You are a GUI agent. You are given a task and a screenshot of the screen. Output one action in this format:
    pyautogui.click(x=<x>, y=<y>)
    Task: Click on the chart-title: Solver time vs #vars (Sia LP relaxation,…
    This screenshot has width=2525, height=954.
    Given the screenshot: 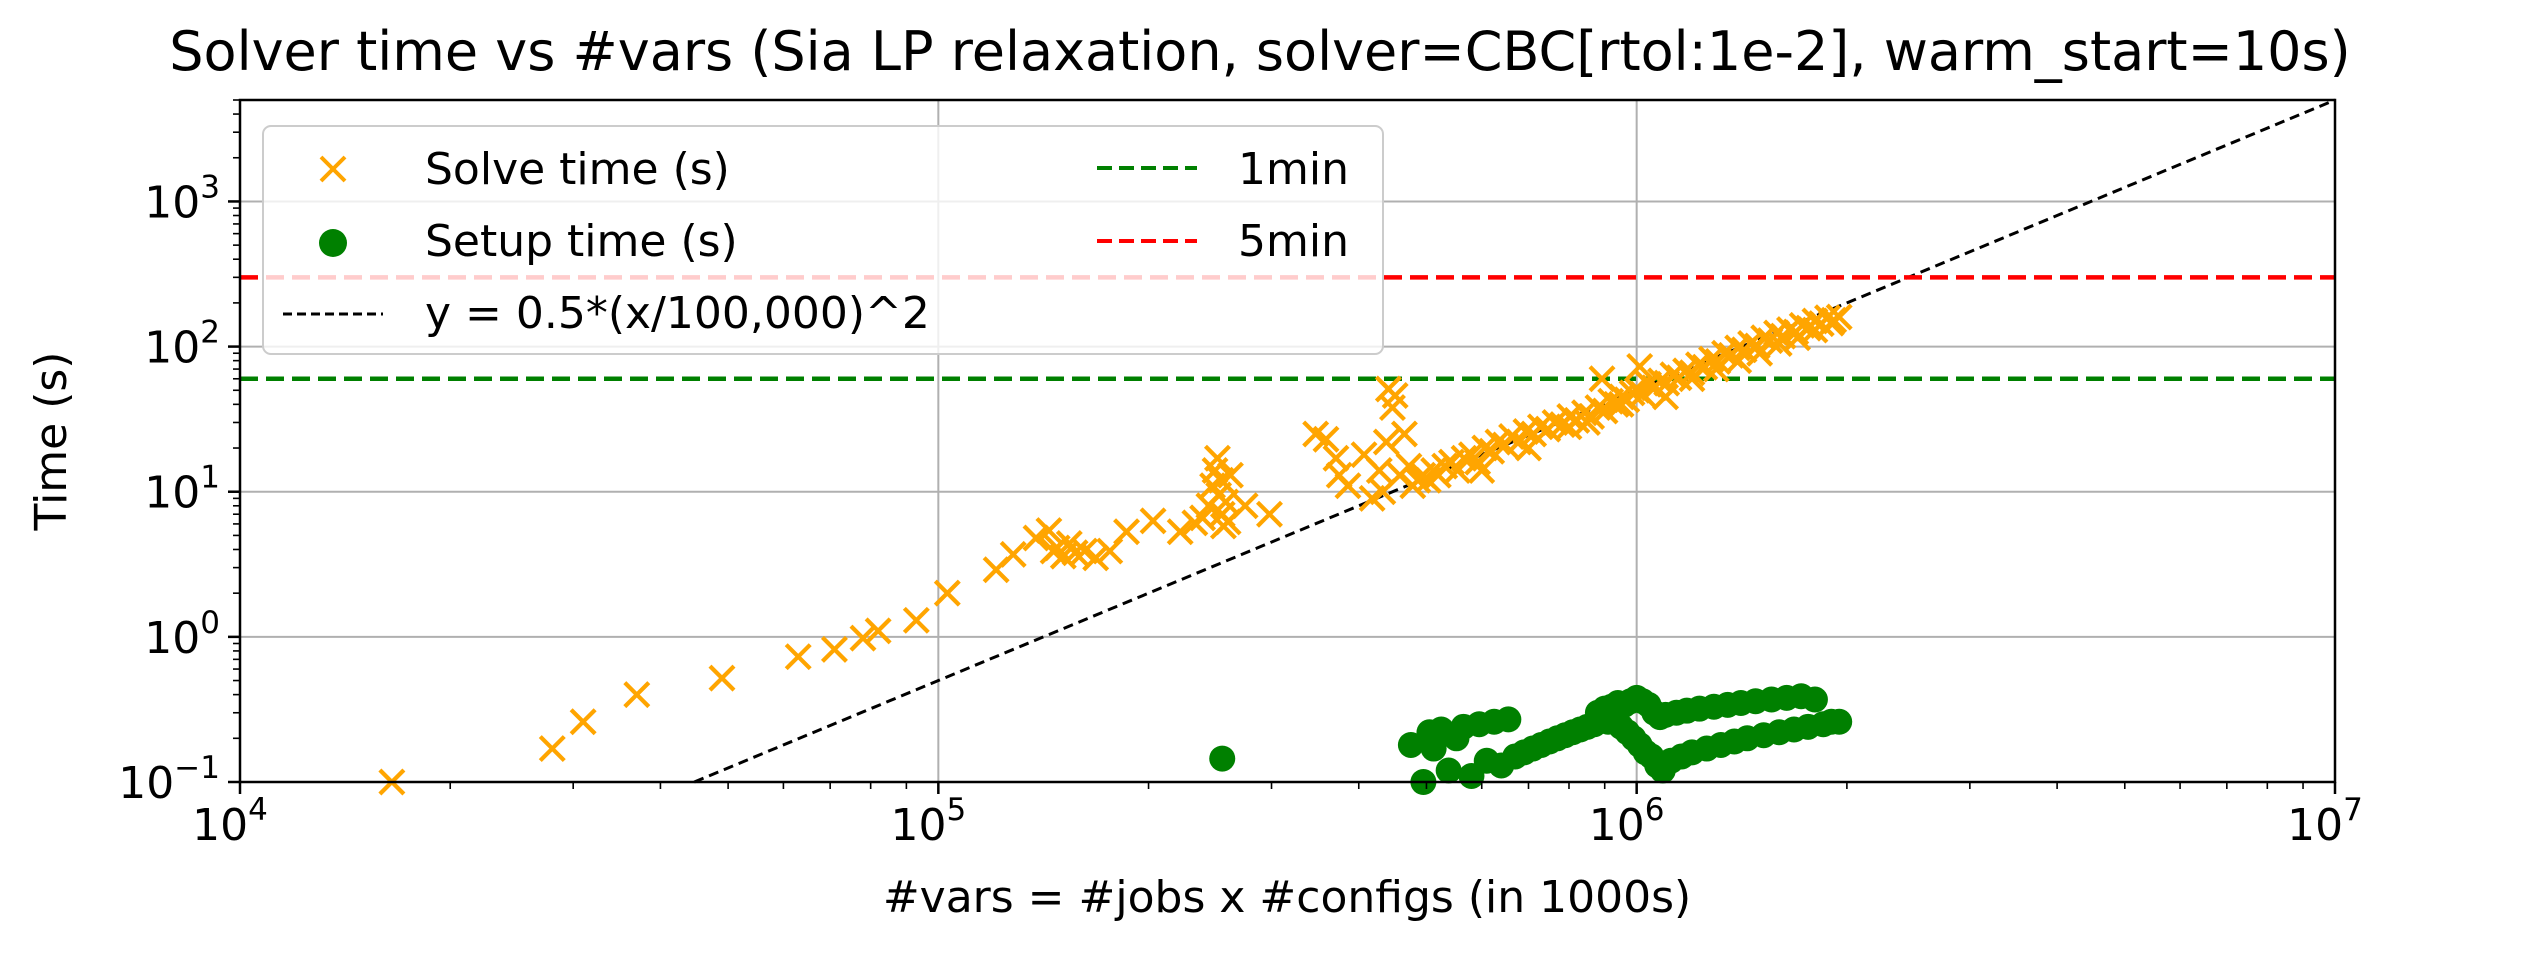 What is the action you would take?
    pyautogui.click(x=1260, y=51)
    